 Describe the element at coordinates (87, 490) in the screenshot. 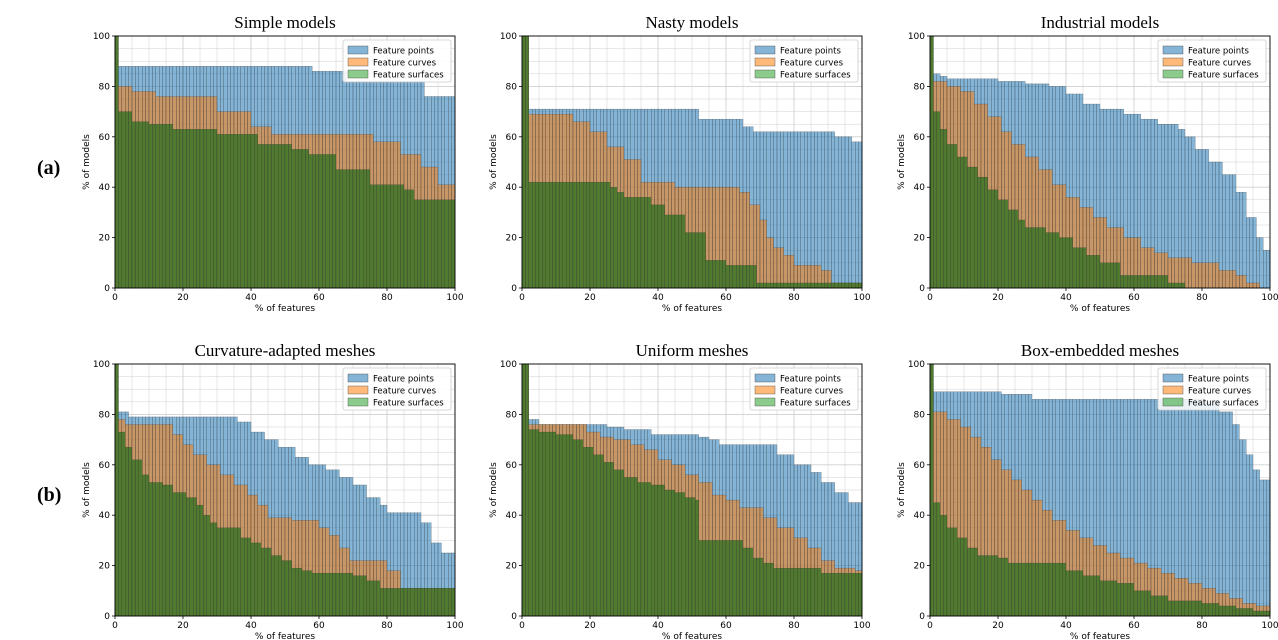

I see `y-axis-label: % of models` at that location.